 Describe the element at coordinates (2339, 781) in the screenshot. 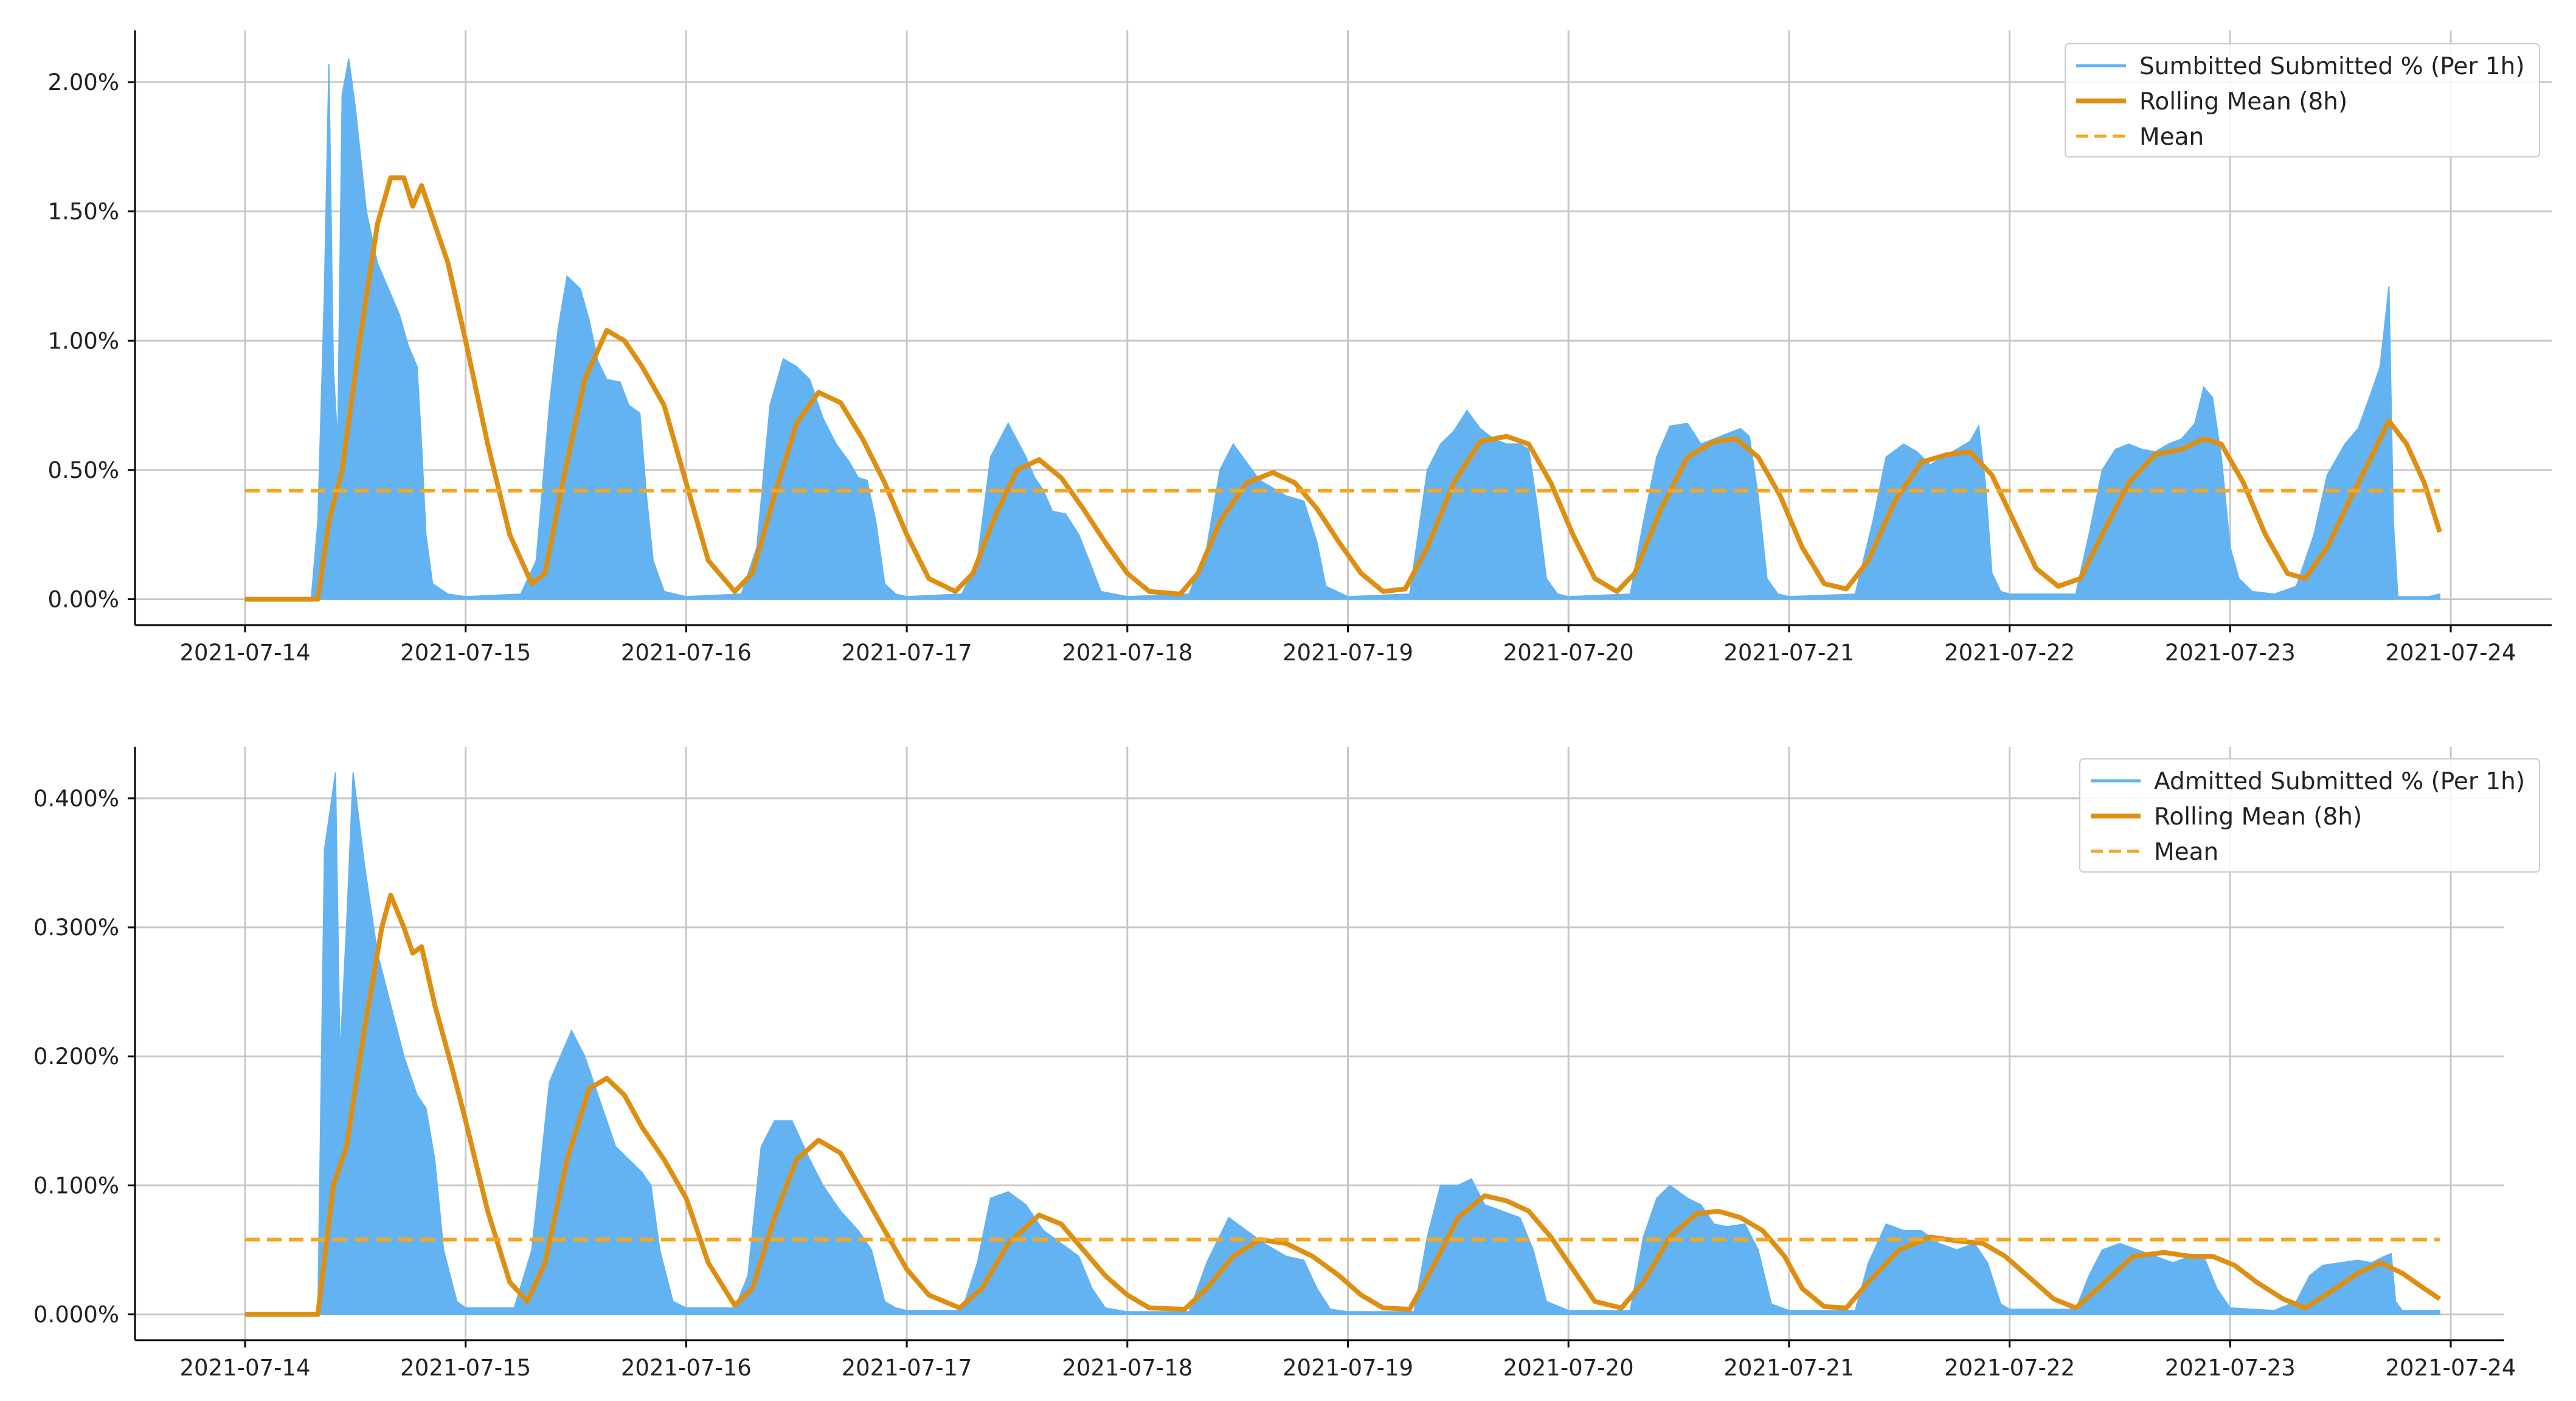

I see `legend-label: Admitted Submitted % (Per 1h)` at that location.